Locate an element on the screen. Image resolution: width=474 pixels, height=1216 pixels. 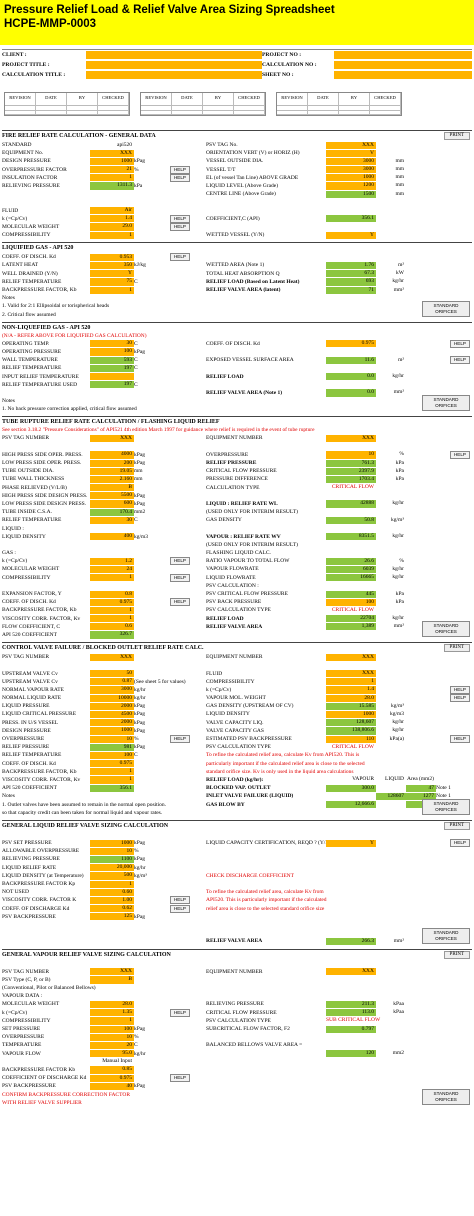
cell: 29.0 is located at coordinates (112, 227).